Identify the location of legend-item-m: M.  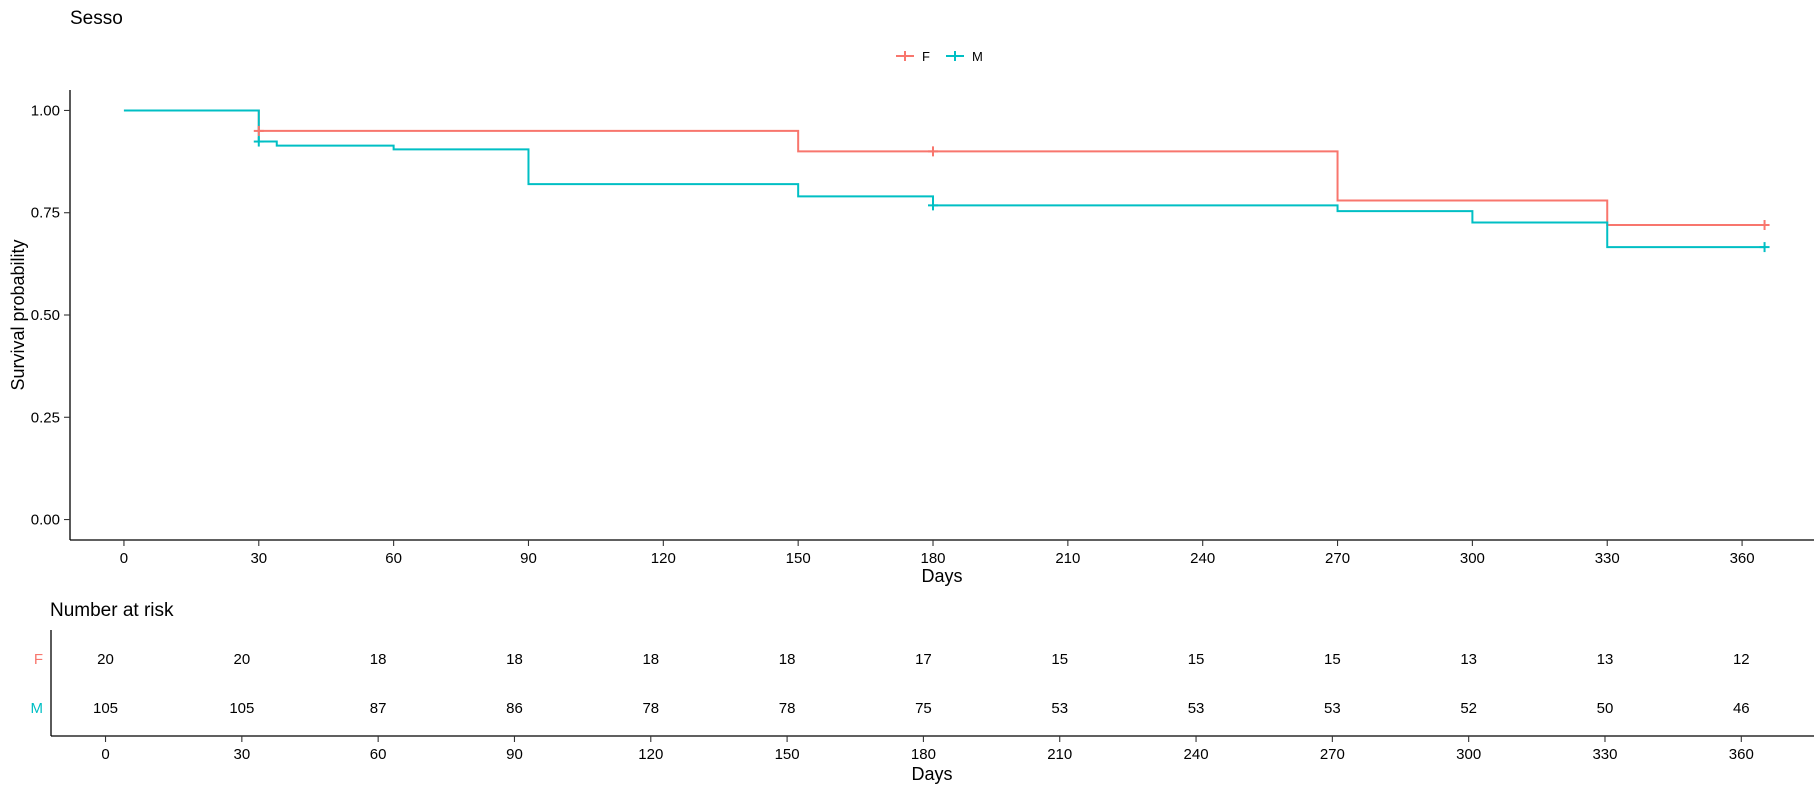
(964, 56).